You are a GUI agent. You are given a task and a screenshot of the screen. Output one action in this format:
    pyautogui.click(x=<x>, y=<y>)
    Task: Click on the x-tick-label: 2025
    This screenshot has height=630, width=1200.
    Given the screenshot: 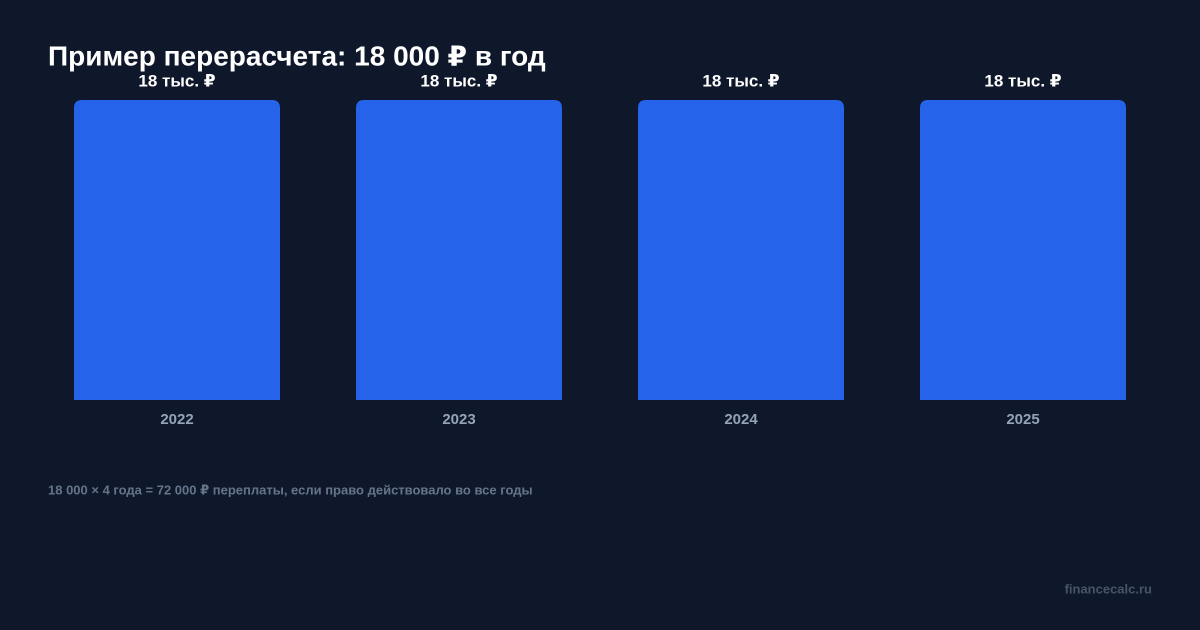 What is the action you would take?
    pyautogui.click(x=1022, y=419)
    